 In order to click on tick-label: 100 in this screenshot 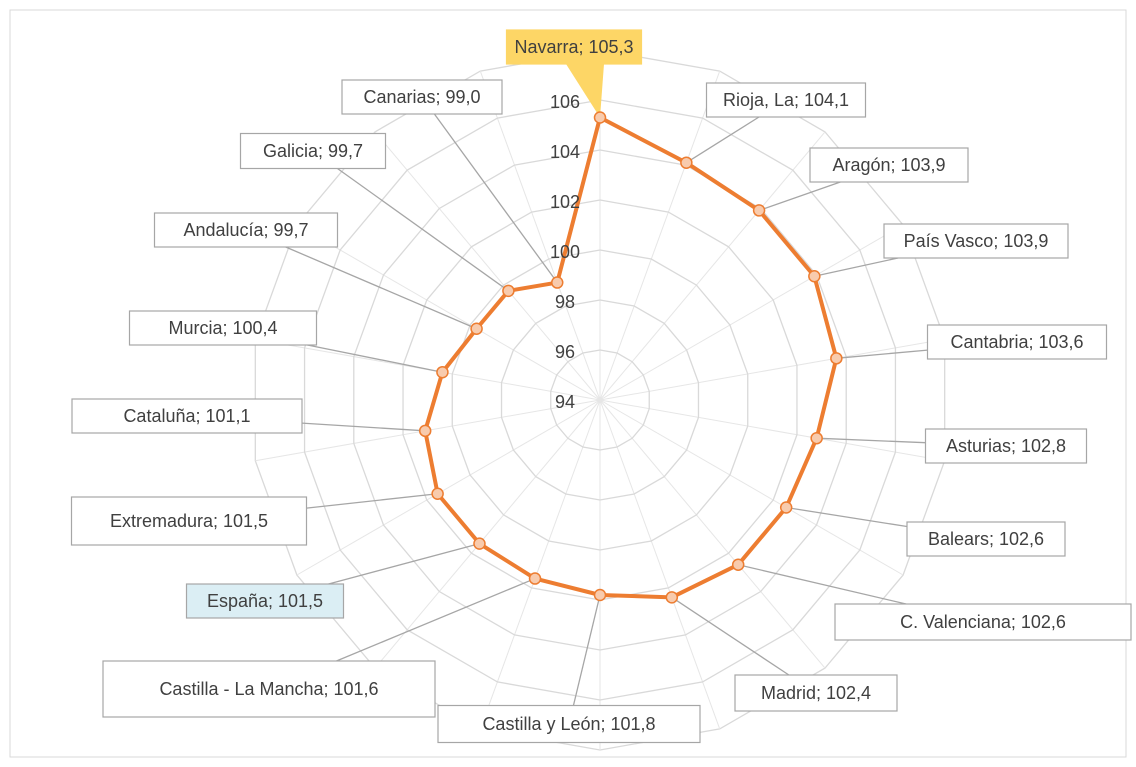, I will do `click(565, 252)`.